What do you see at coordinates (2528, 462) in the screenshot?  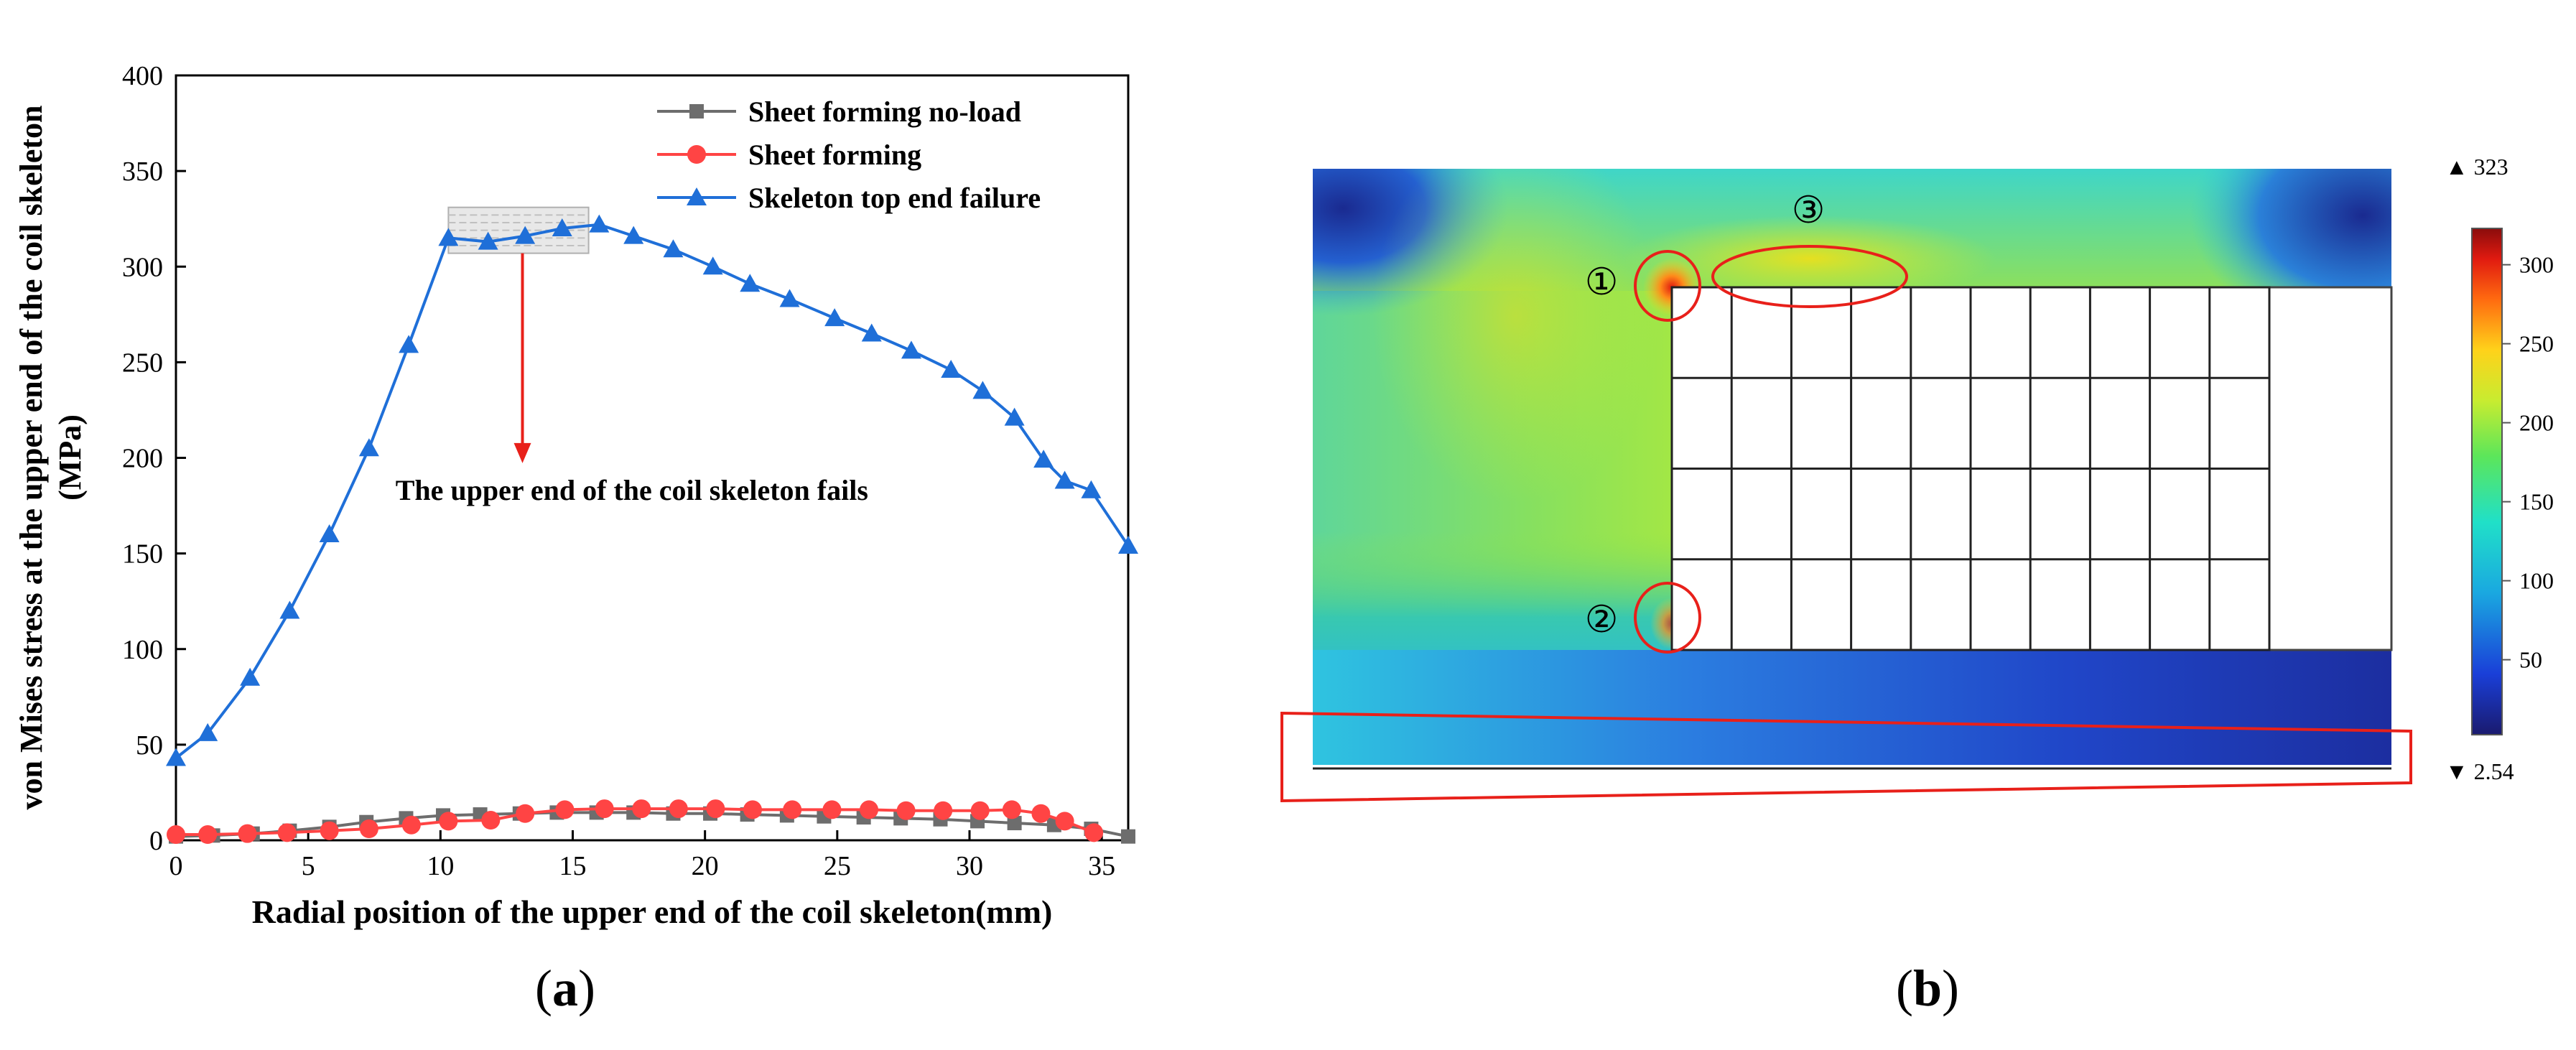 I see `colorbar-ticks: 300 250 200 150 100 50` at bounding box center [2528, 462].